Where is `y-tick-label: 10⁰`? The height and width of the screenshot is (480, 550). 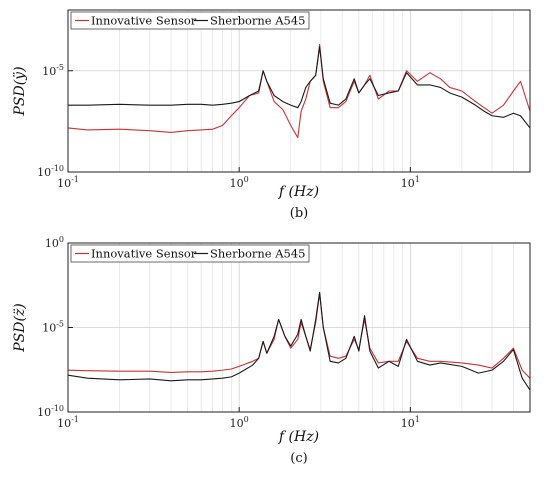
y-tick-label: 10⁰ is located at coordinates (54, 242).